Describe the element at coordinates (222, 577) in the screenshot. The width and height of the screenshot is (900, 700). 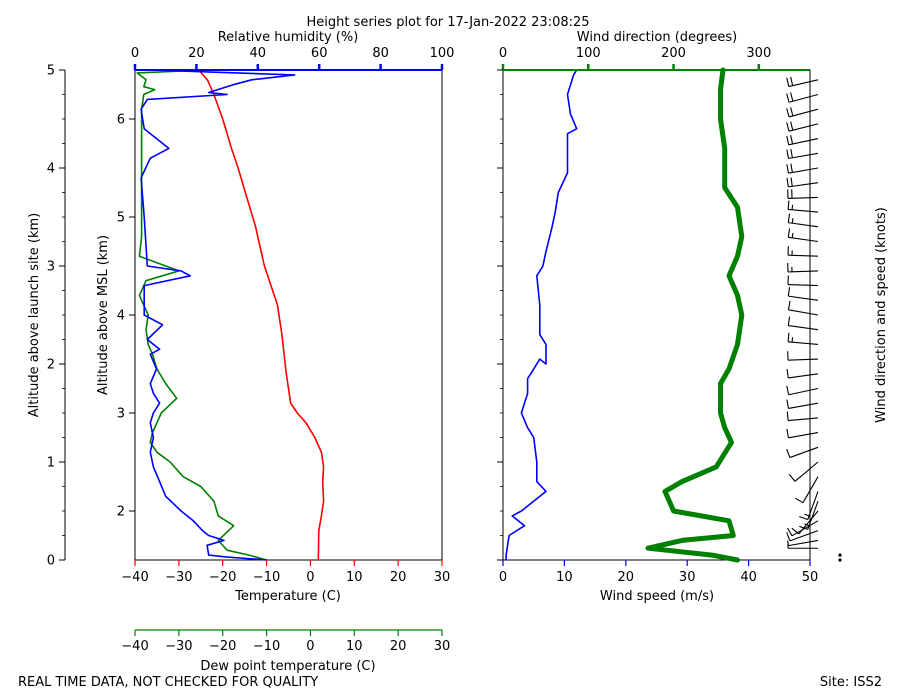
I see `temperature-tick-label: −20` at that location.